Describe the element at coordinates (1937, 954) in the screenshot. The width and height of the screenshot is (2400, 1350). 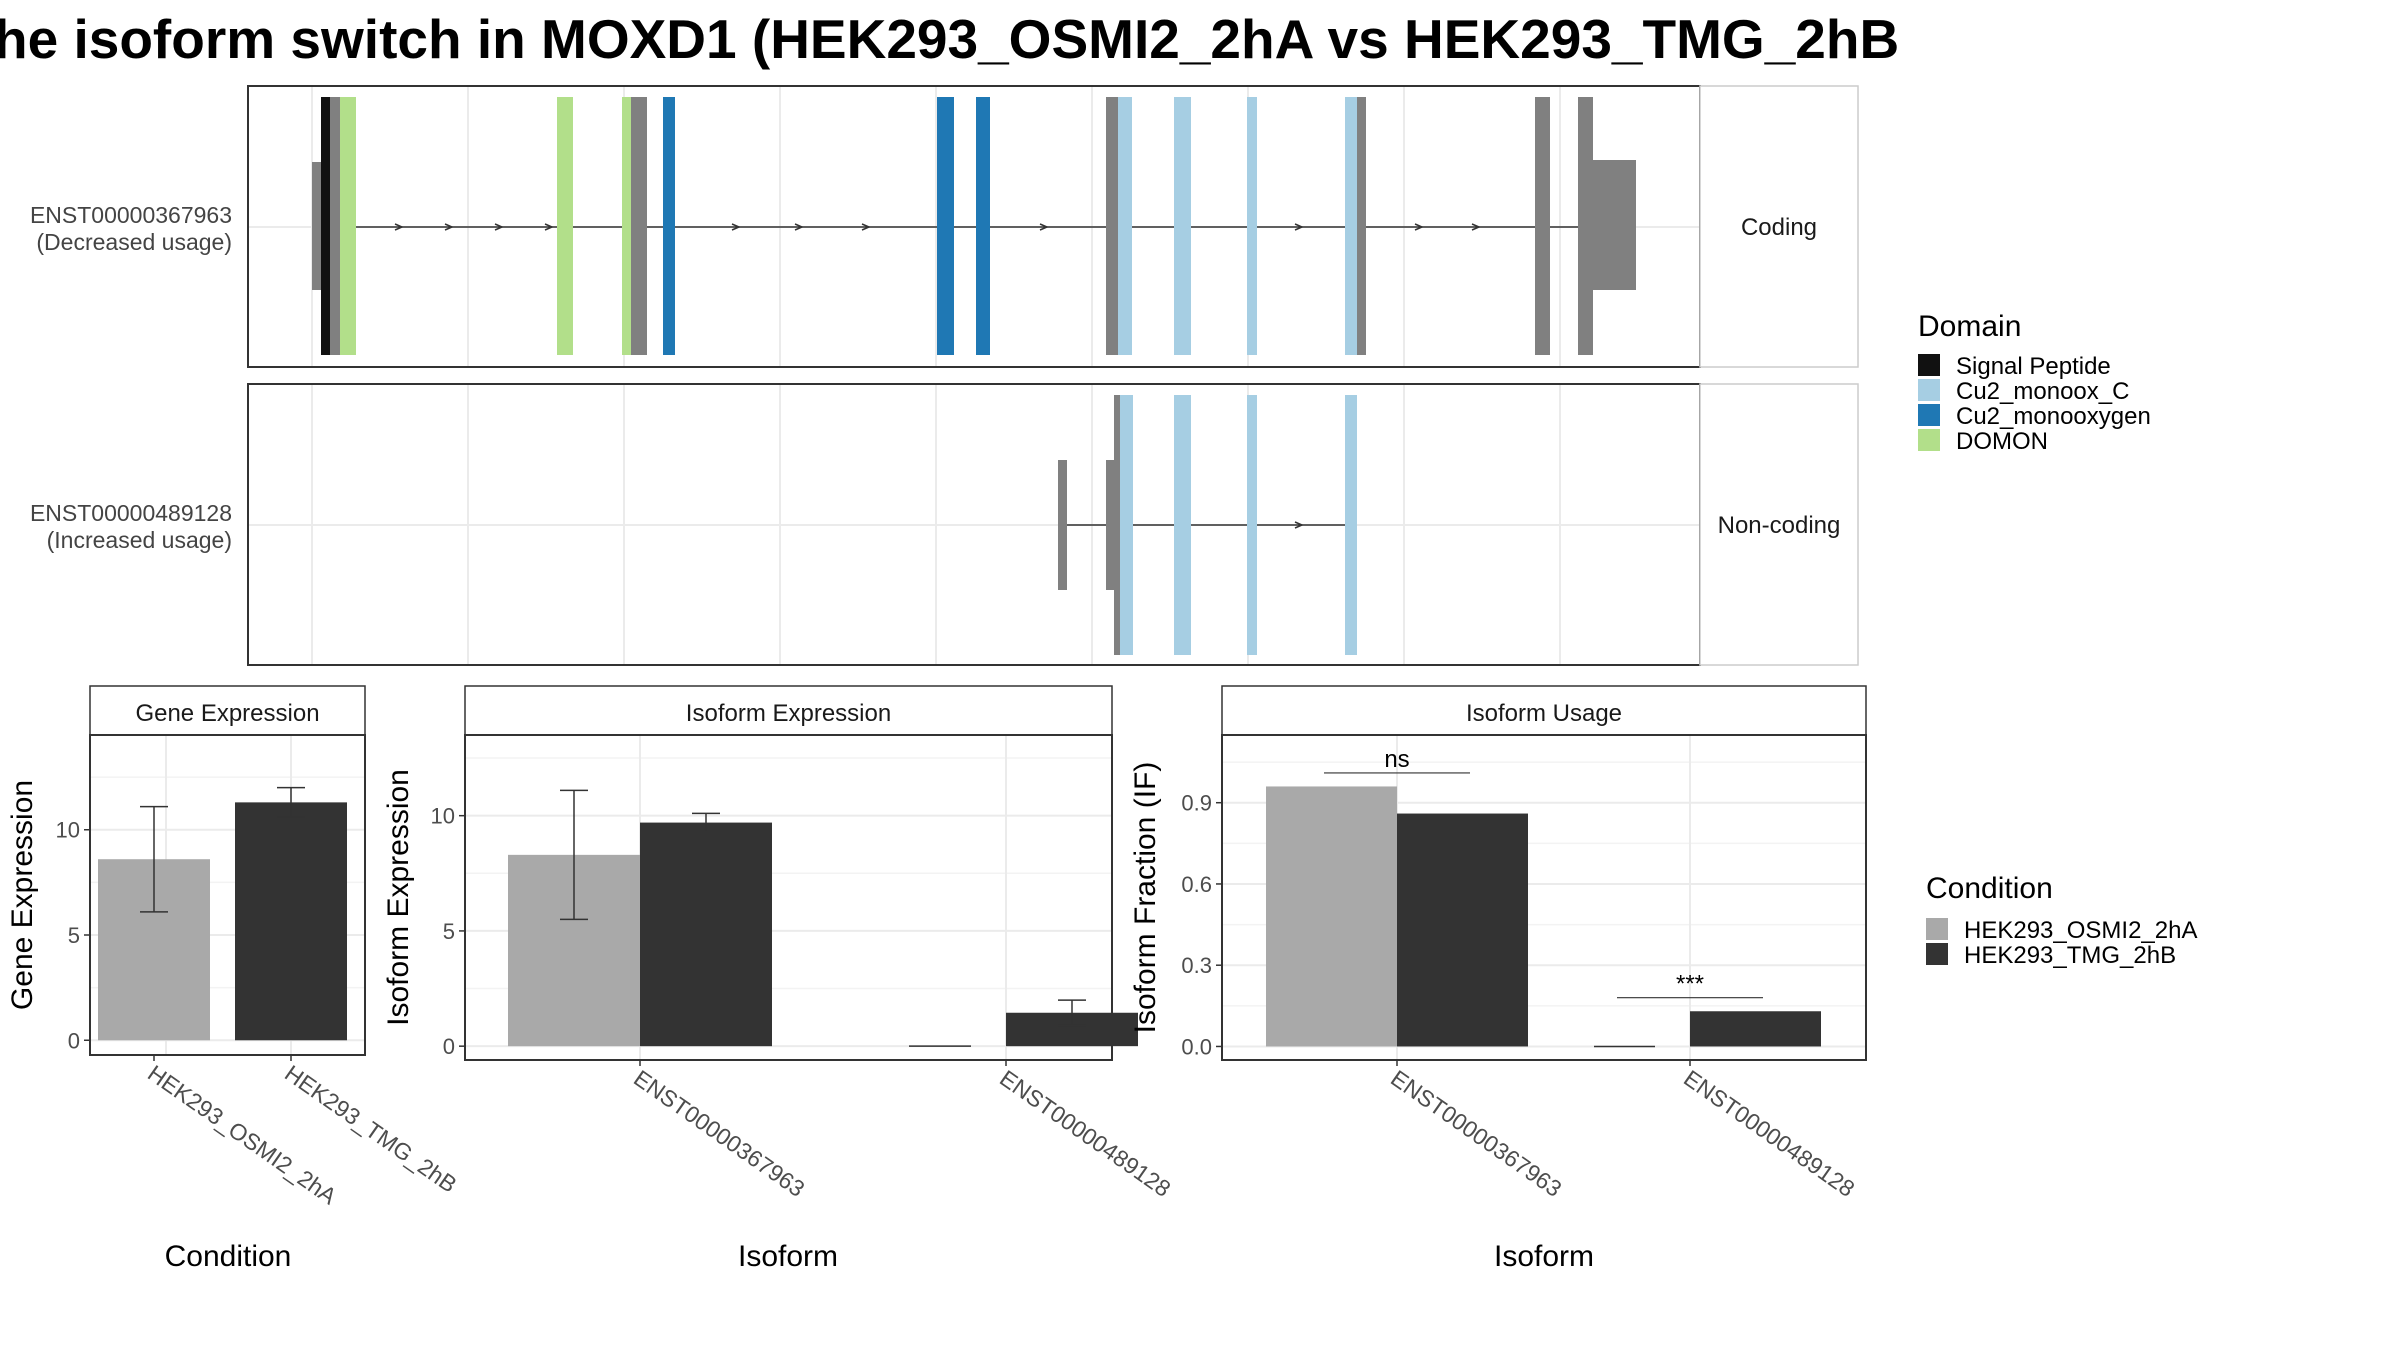
I see `legend-swatch-condition-b` at that location.